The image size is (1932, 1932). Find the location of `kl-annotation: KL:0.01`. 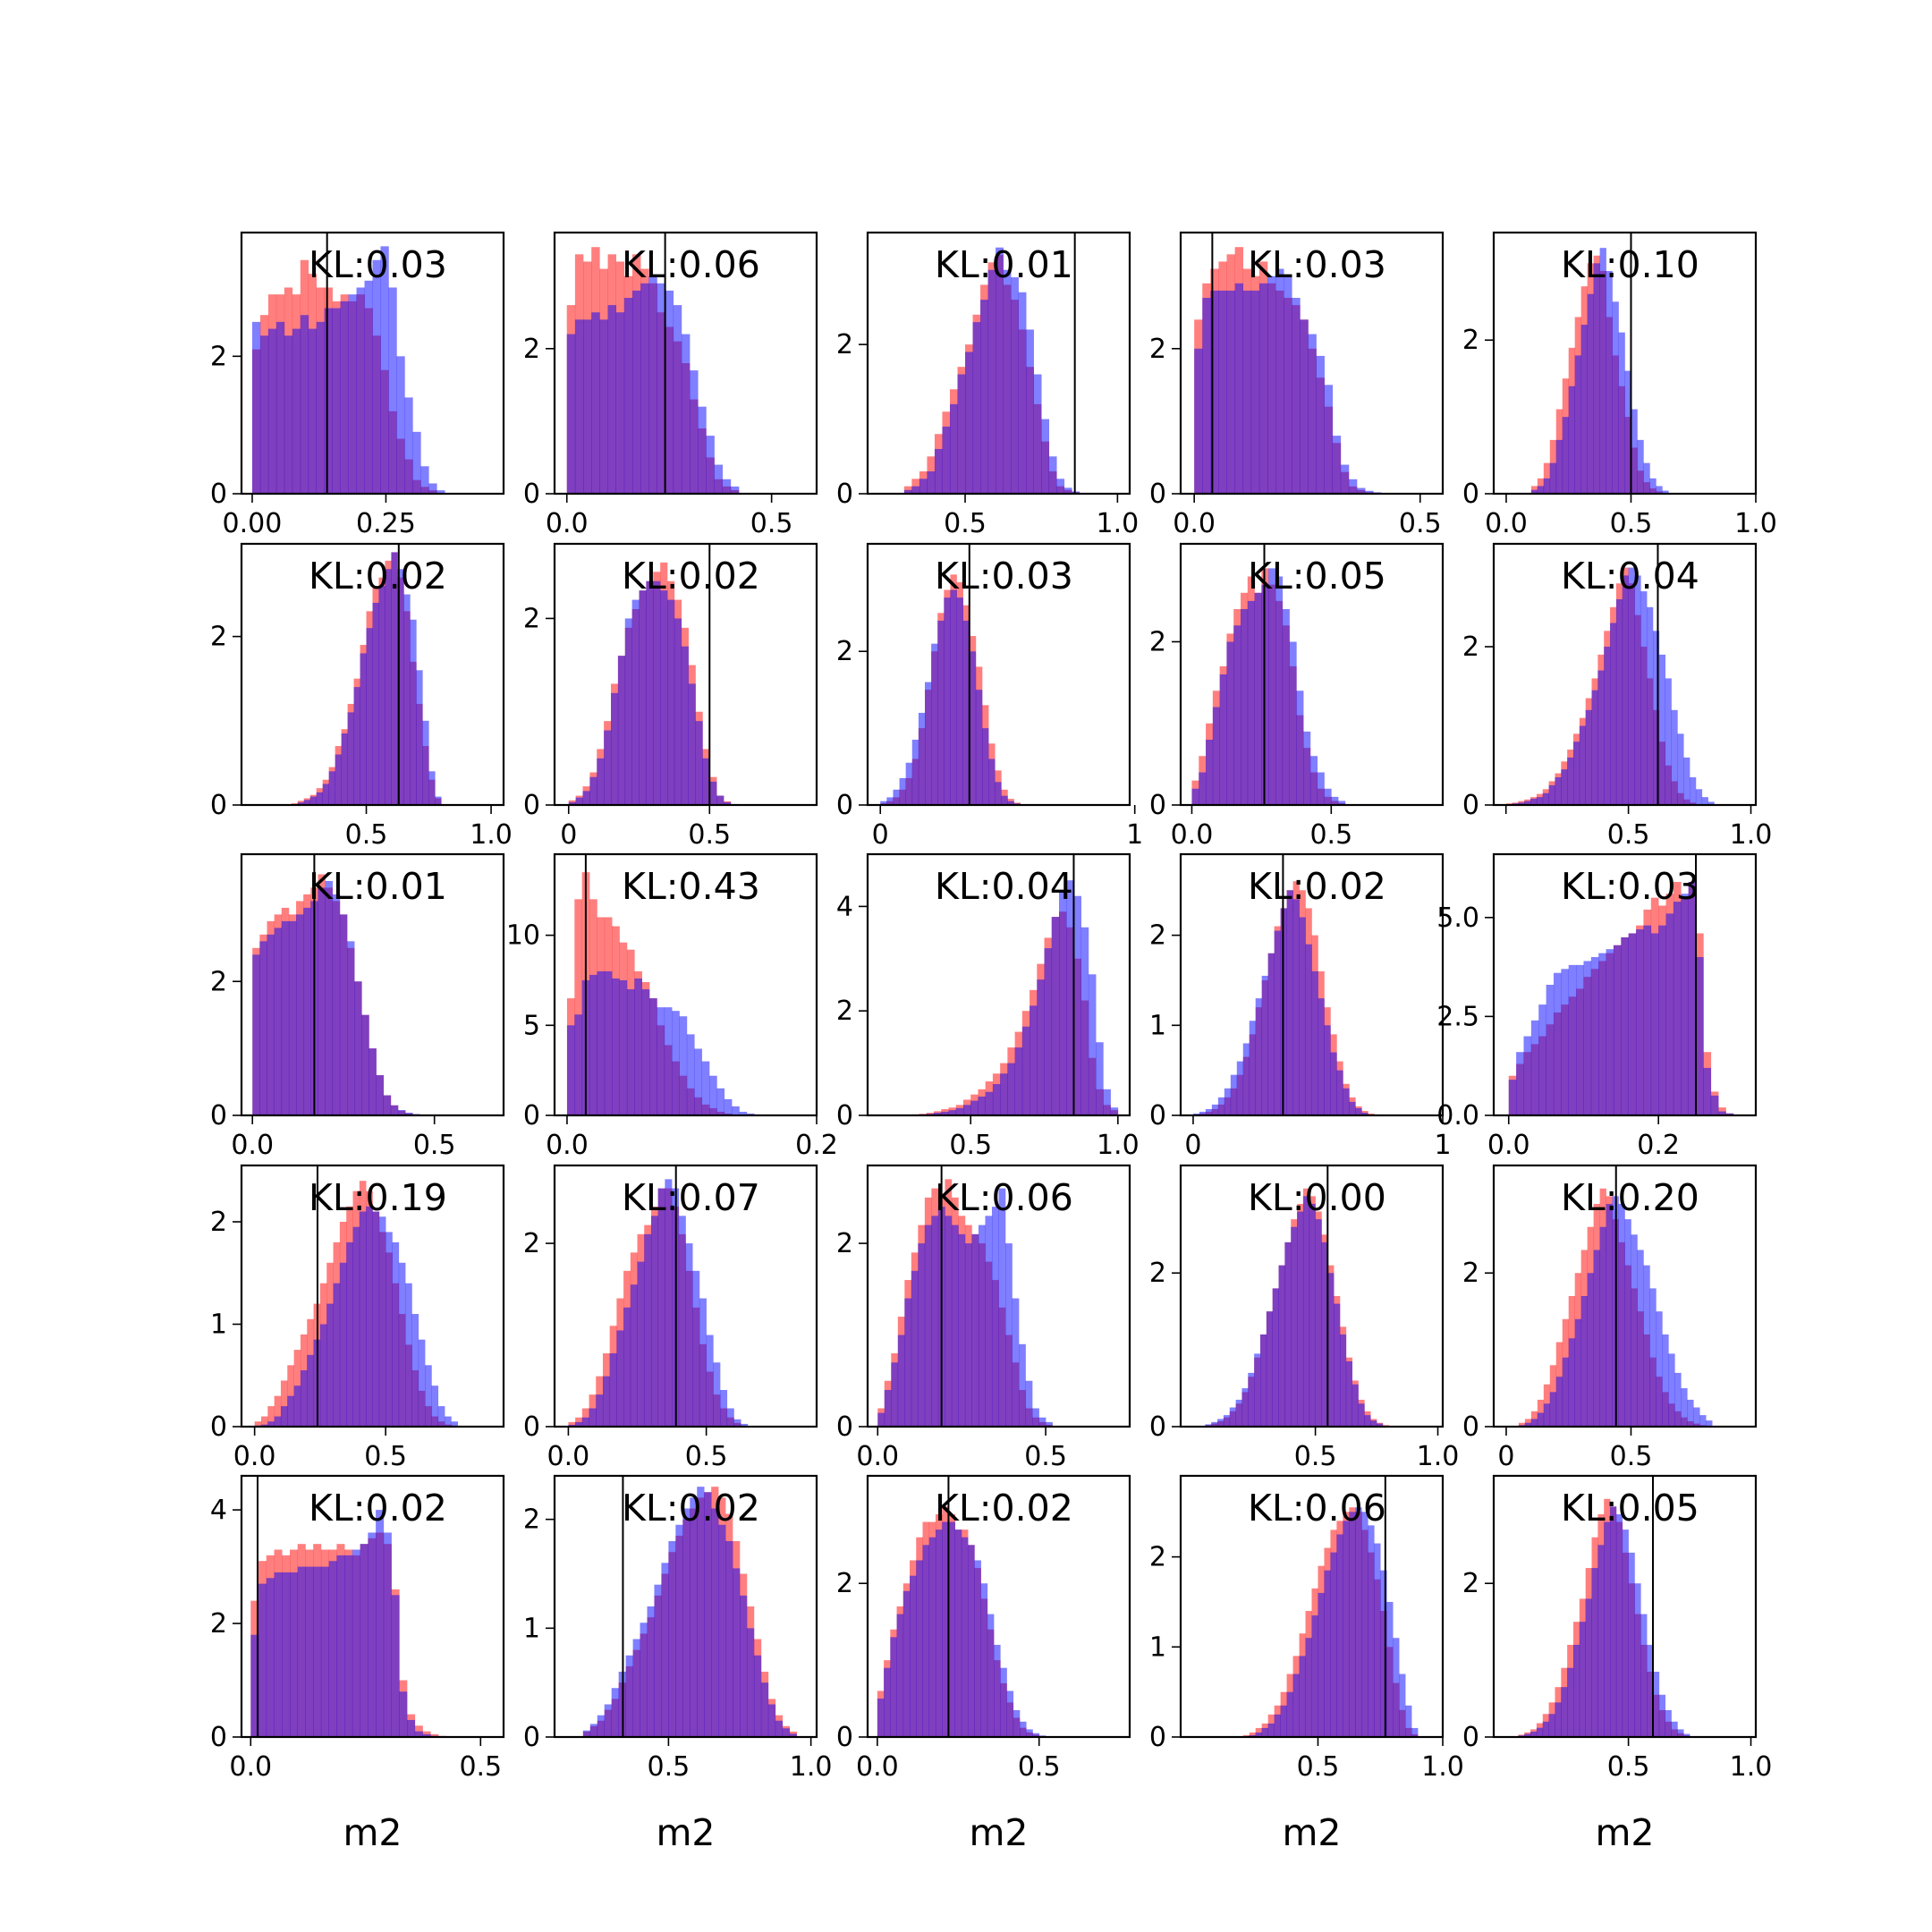

kl-annotation: KL:0.01 is located at coordinates (378, 886).